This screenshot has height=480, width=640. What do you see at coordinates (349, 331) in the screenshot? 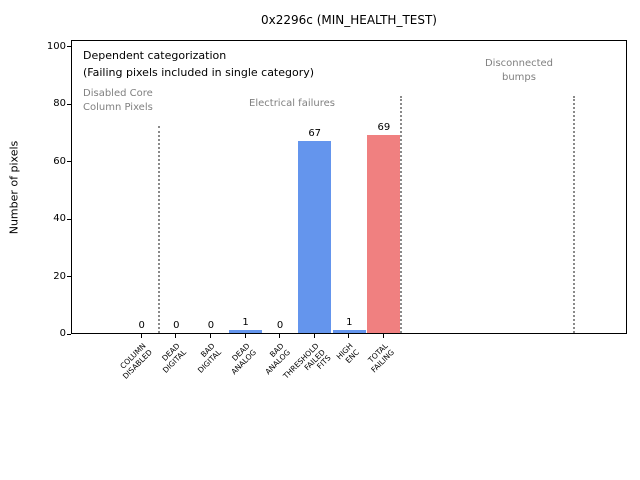
I see `bar-high-enc` at bounding box center [349, 331].